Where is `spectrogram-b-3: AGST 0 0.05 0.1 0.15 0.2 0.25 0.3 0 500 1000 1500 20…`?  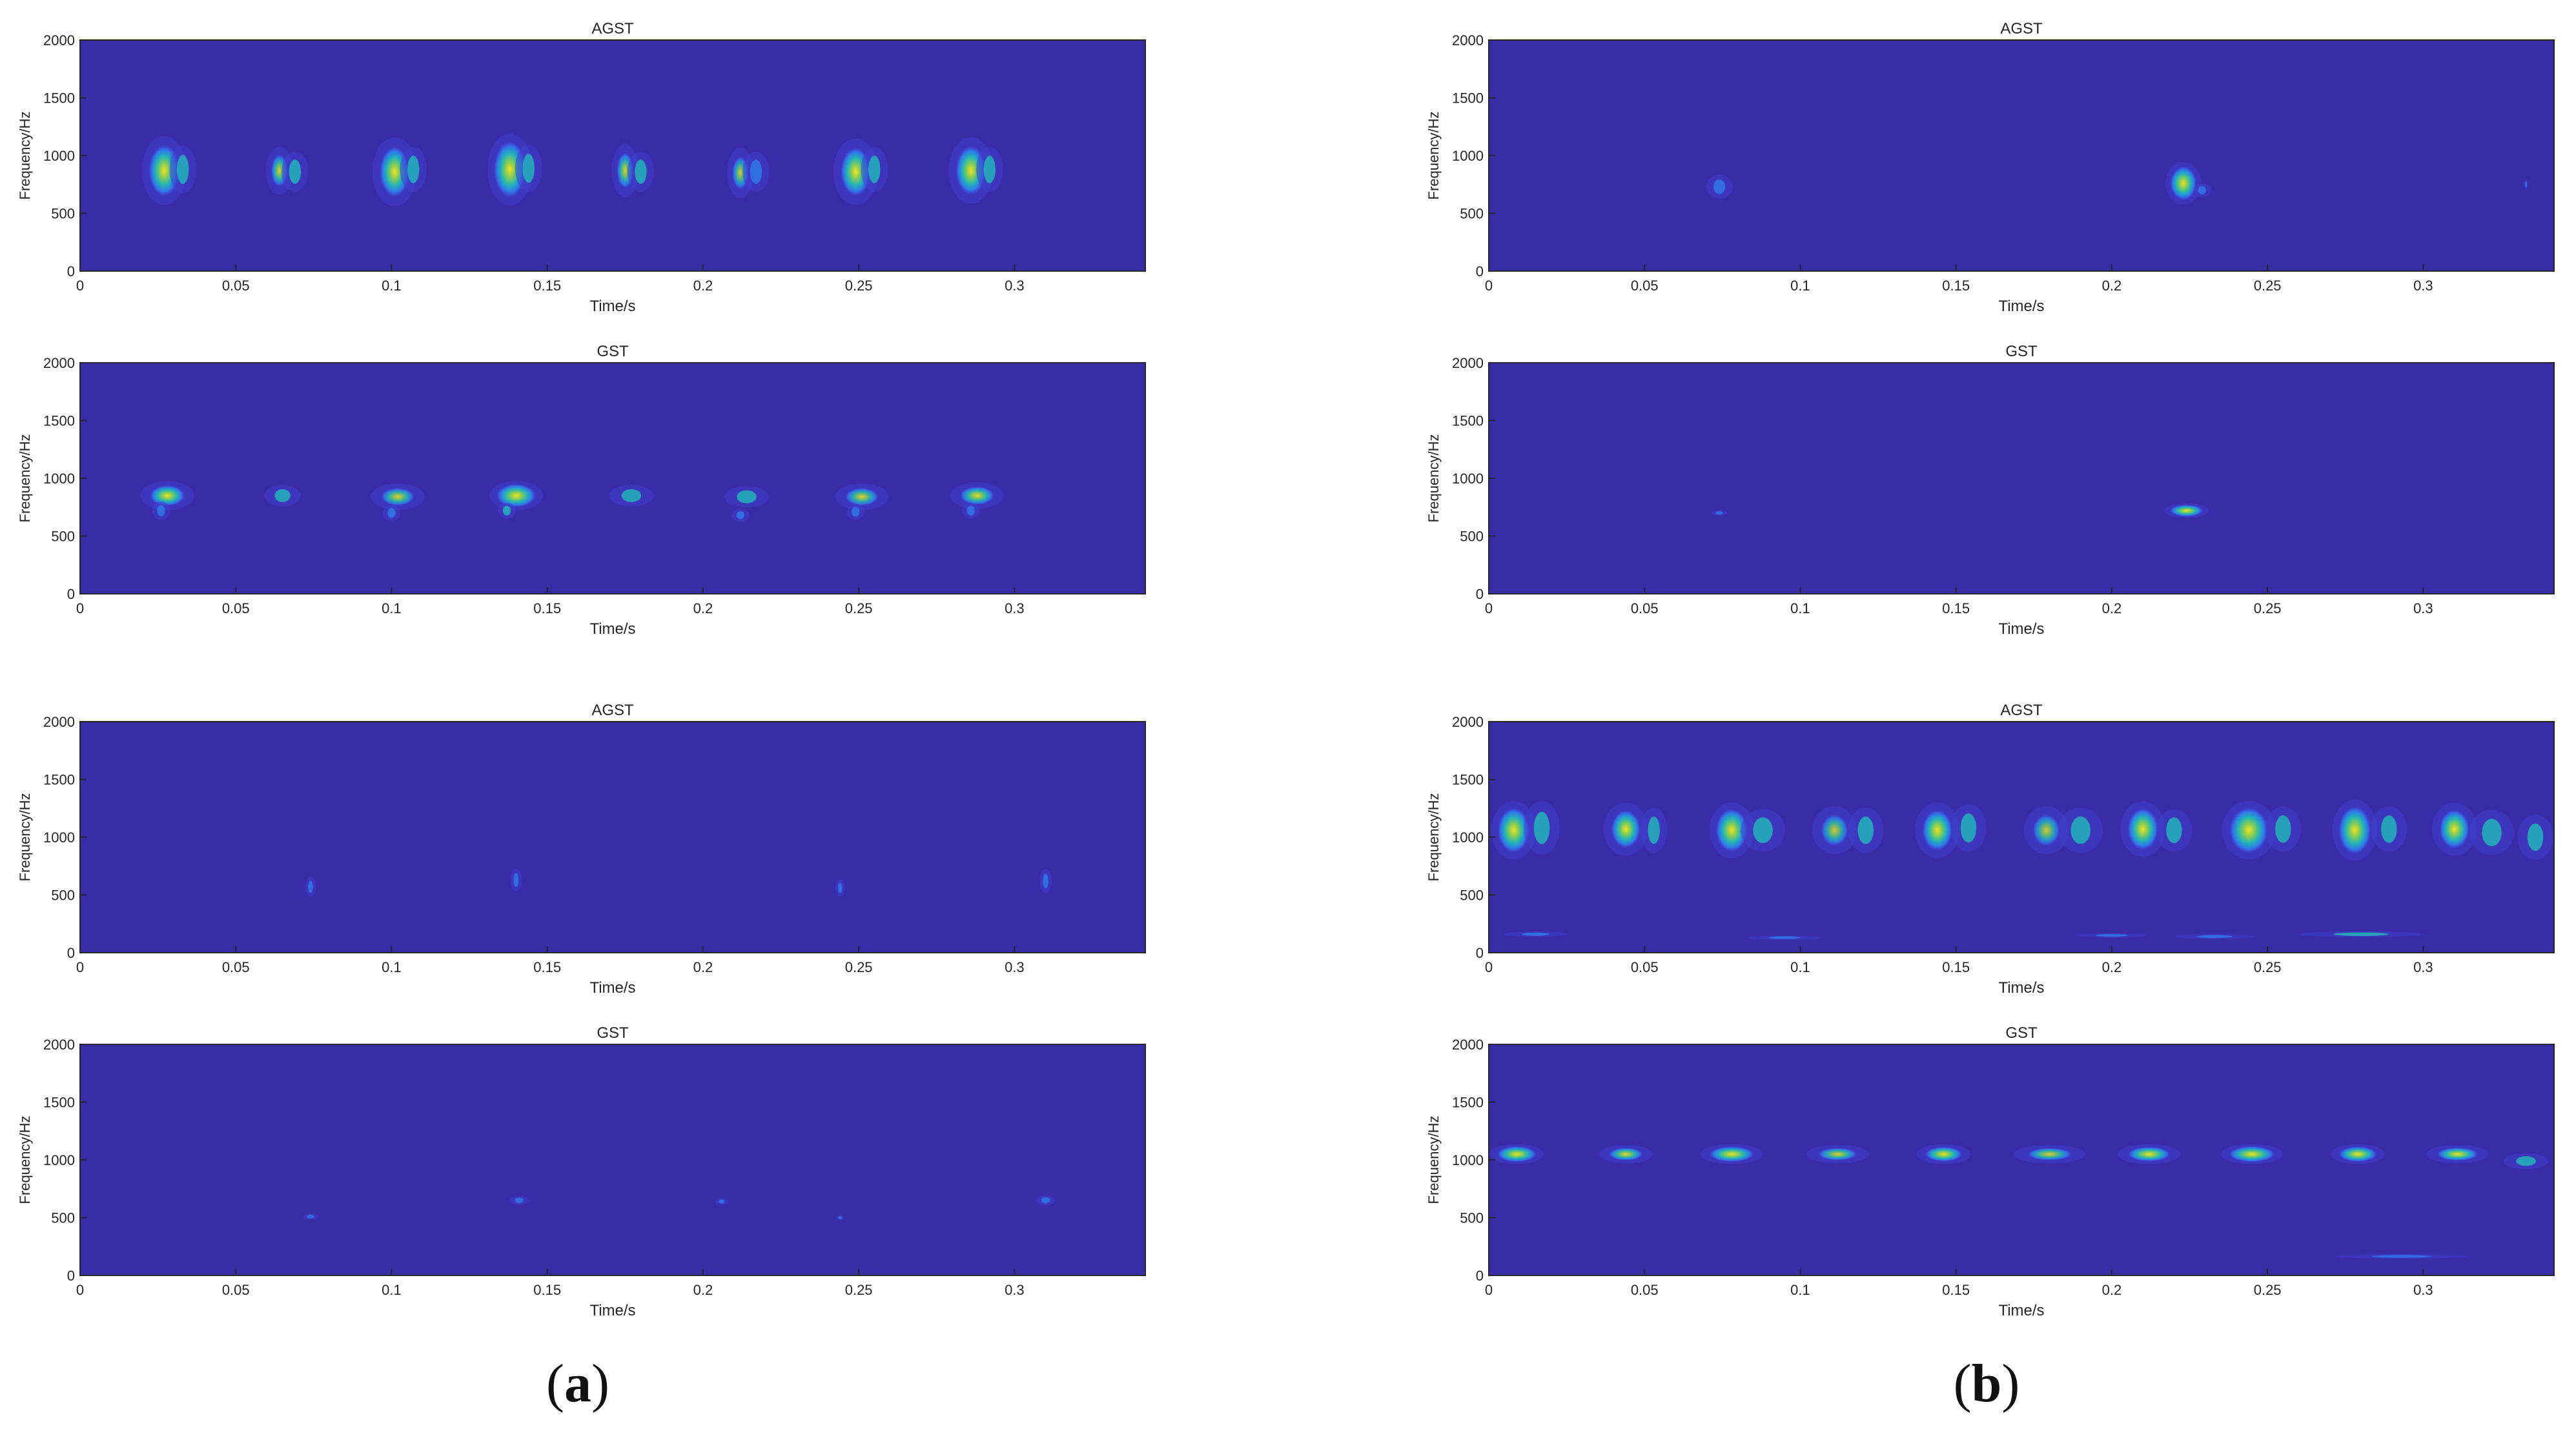 spectrogram-b-3: AGST 0 0.05 0.1 0.15 0.2 0.25 0.3 0 500 1000 1500 20… is located at coordinates (1991, 849).